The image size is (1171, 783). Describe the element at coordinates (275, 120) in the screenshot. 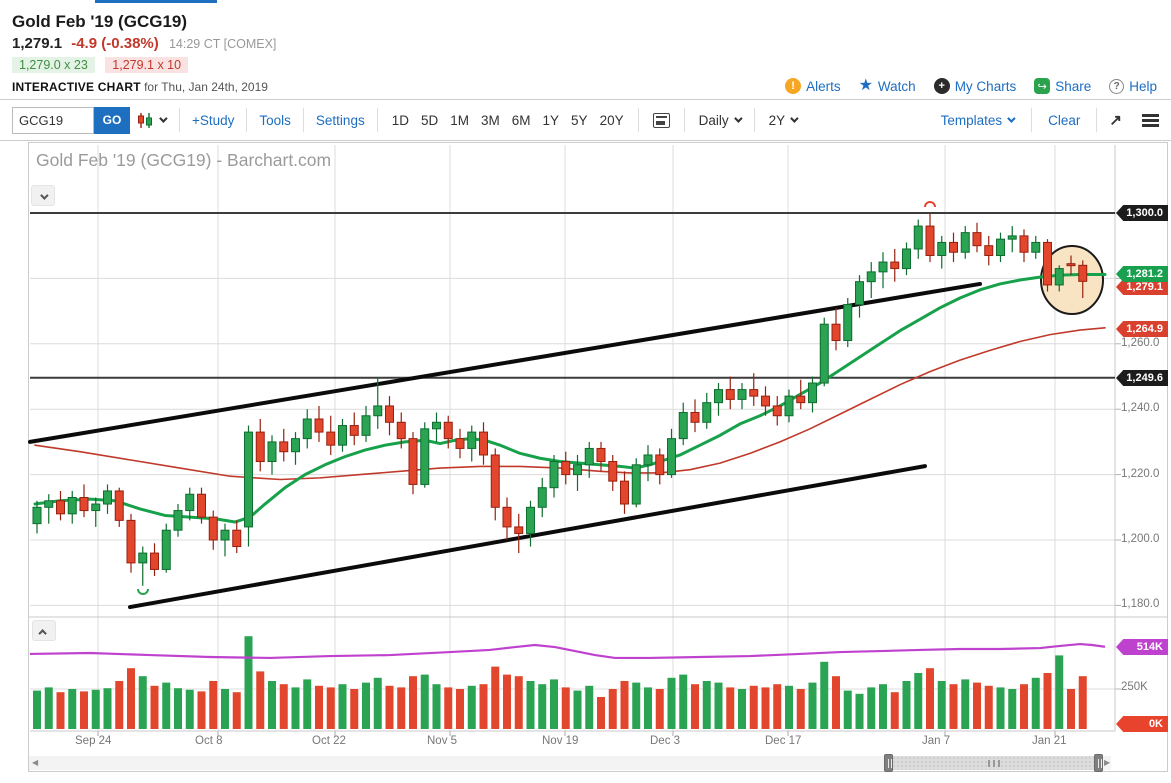

I see `tools-button: Tools` at that location.